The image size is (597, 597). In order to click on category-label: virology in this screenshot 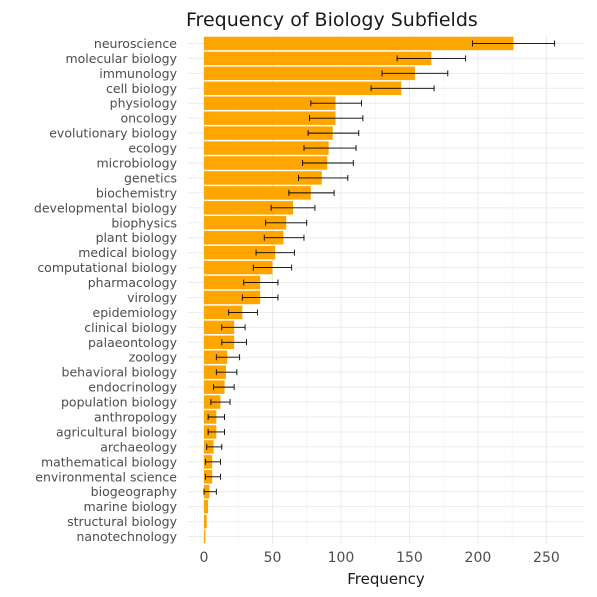, I will do `click(152, 297)`.